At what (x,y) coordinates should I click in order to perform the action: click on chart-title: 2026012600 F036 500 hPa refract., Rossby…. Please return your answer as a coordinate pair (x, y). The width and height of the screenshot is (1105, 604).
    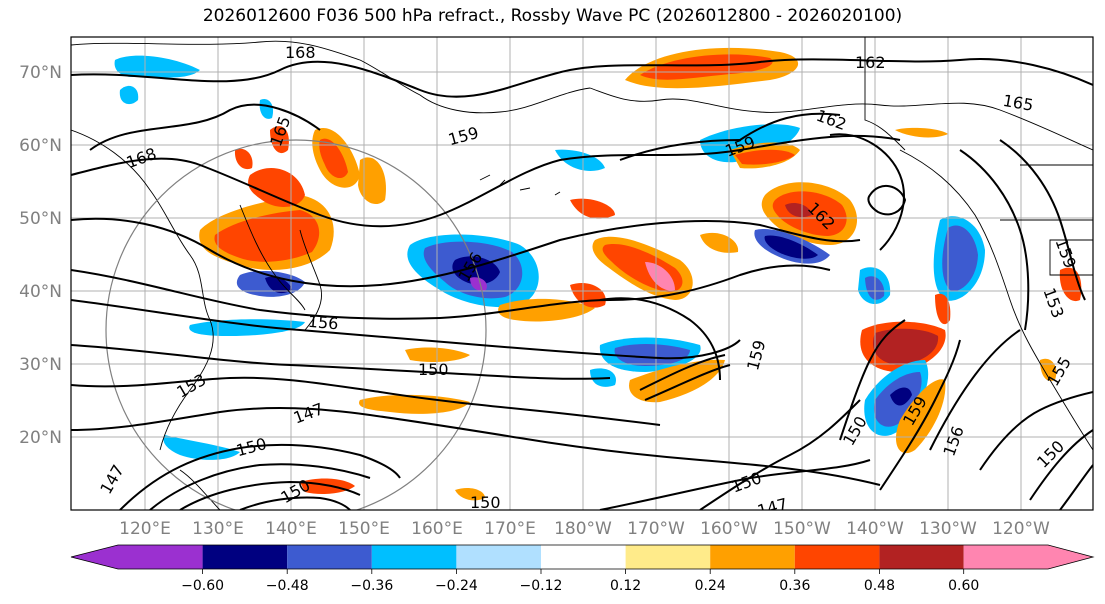
    Looking at the image, I should click on (552, 16).